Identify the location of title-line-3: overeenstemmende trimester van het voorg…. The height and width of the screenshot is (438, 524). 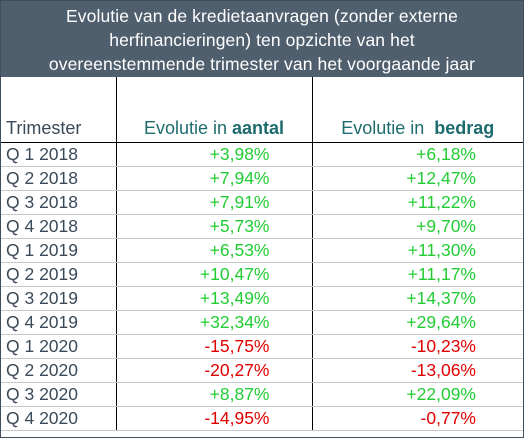
(262, 64).